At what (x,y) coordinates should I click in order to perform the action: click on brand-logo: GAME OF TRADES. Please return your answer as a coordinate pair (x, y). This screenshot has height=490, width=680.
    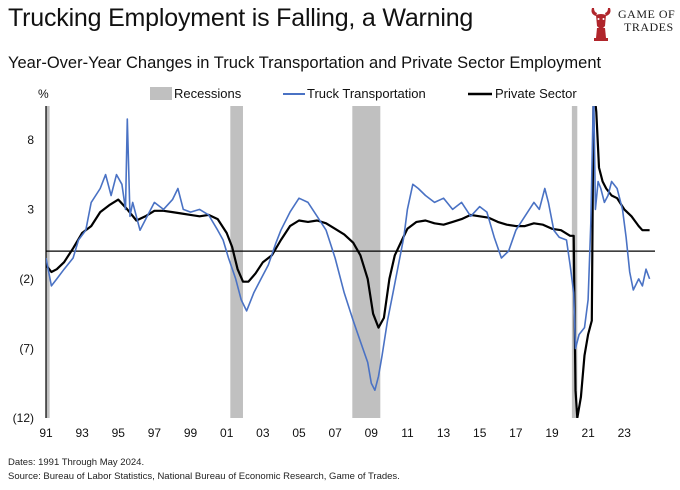
    Looking at the image, I should click on (632, 24).